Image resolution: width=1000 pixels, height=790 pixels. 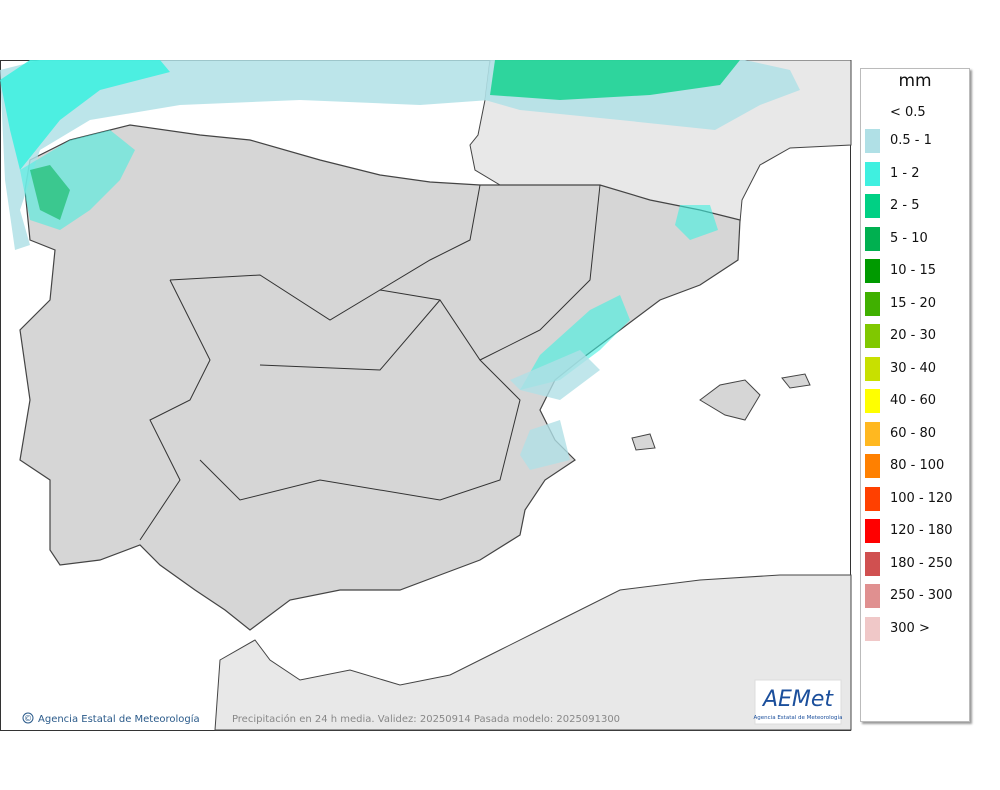 I want to click on legend-label: 5 - 10, so click(x=909, y=238).